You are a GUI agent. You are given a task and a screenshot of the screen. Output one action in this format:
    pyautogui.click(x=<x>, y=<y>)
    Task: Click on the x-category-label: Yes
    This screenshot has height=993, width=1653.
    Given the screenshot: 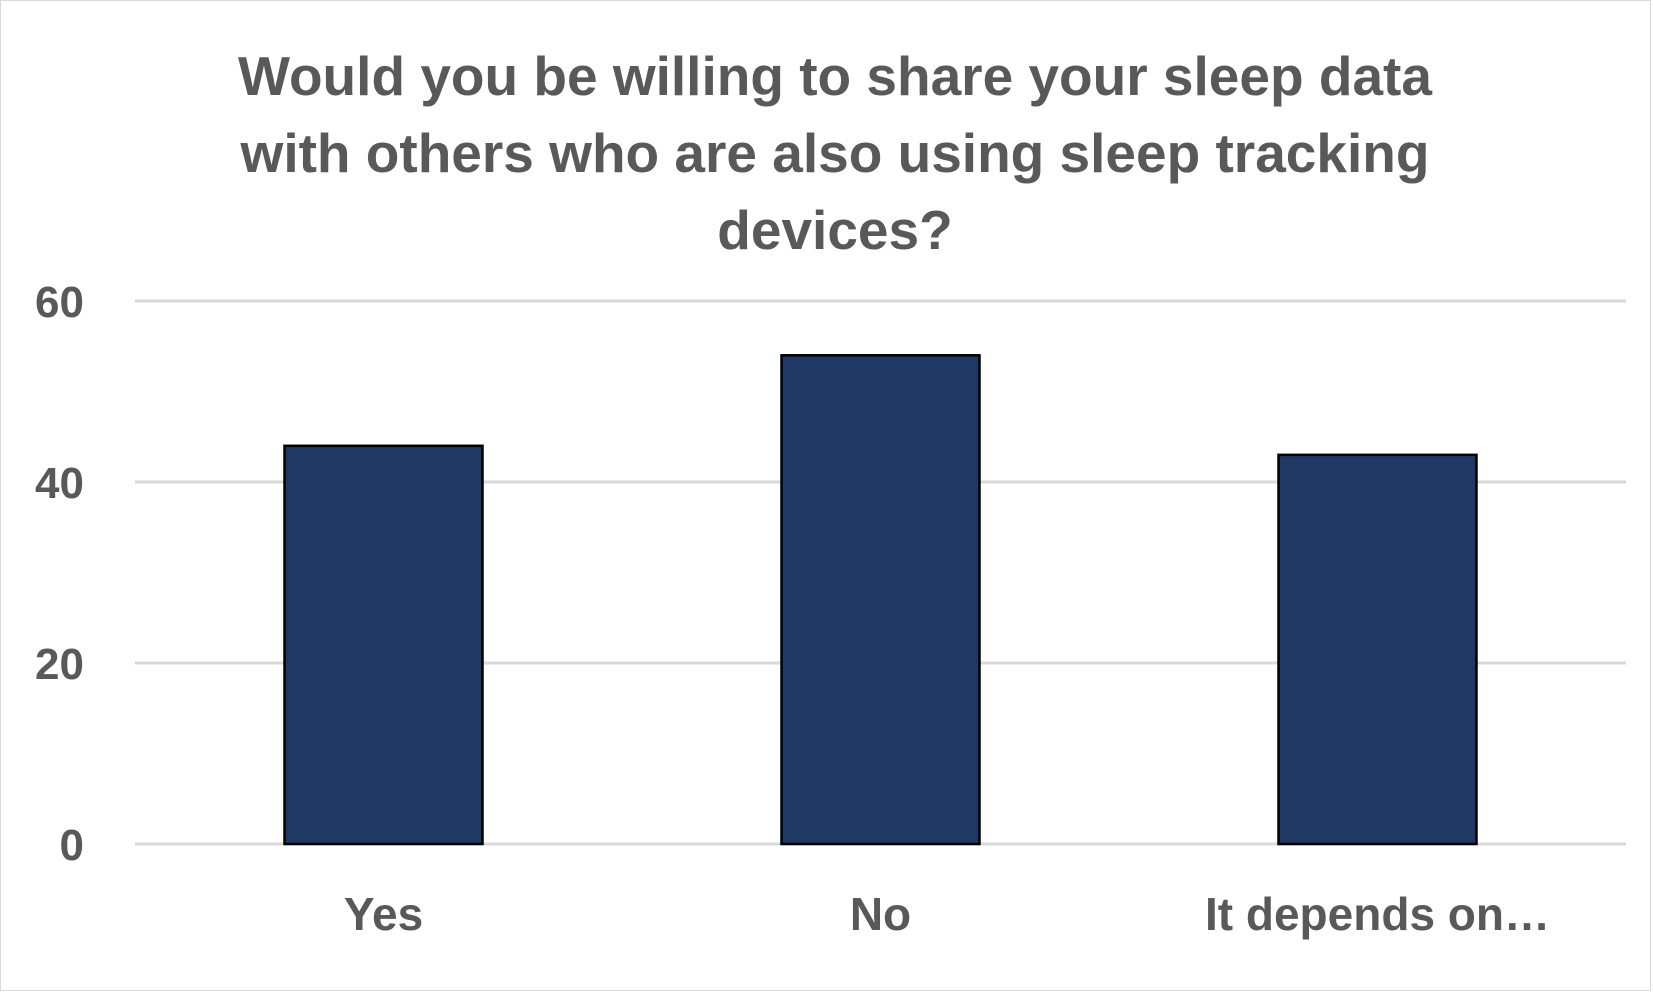 What is the action you would take?
    pyautogui.click(x=383, y=914)
    